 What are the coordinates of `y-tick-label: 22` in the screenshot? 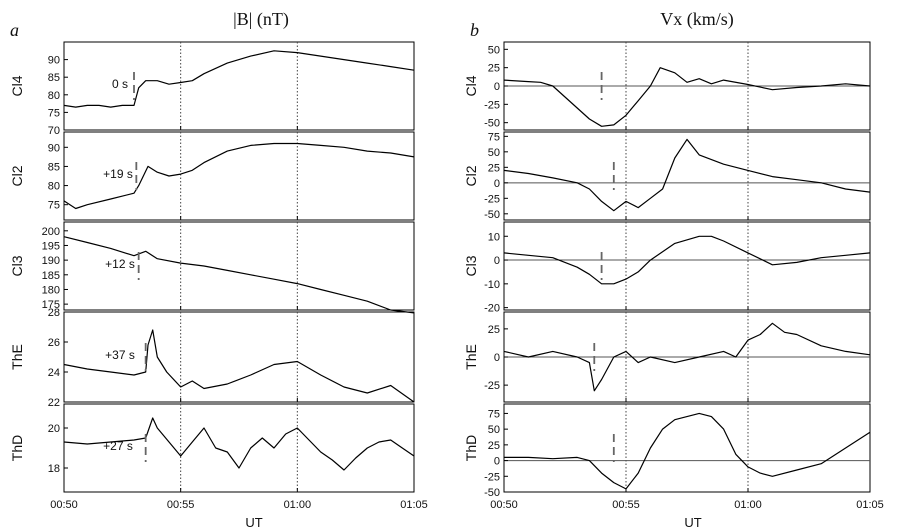 It's located at (54, 403).